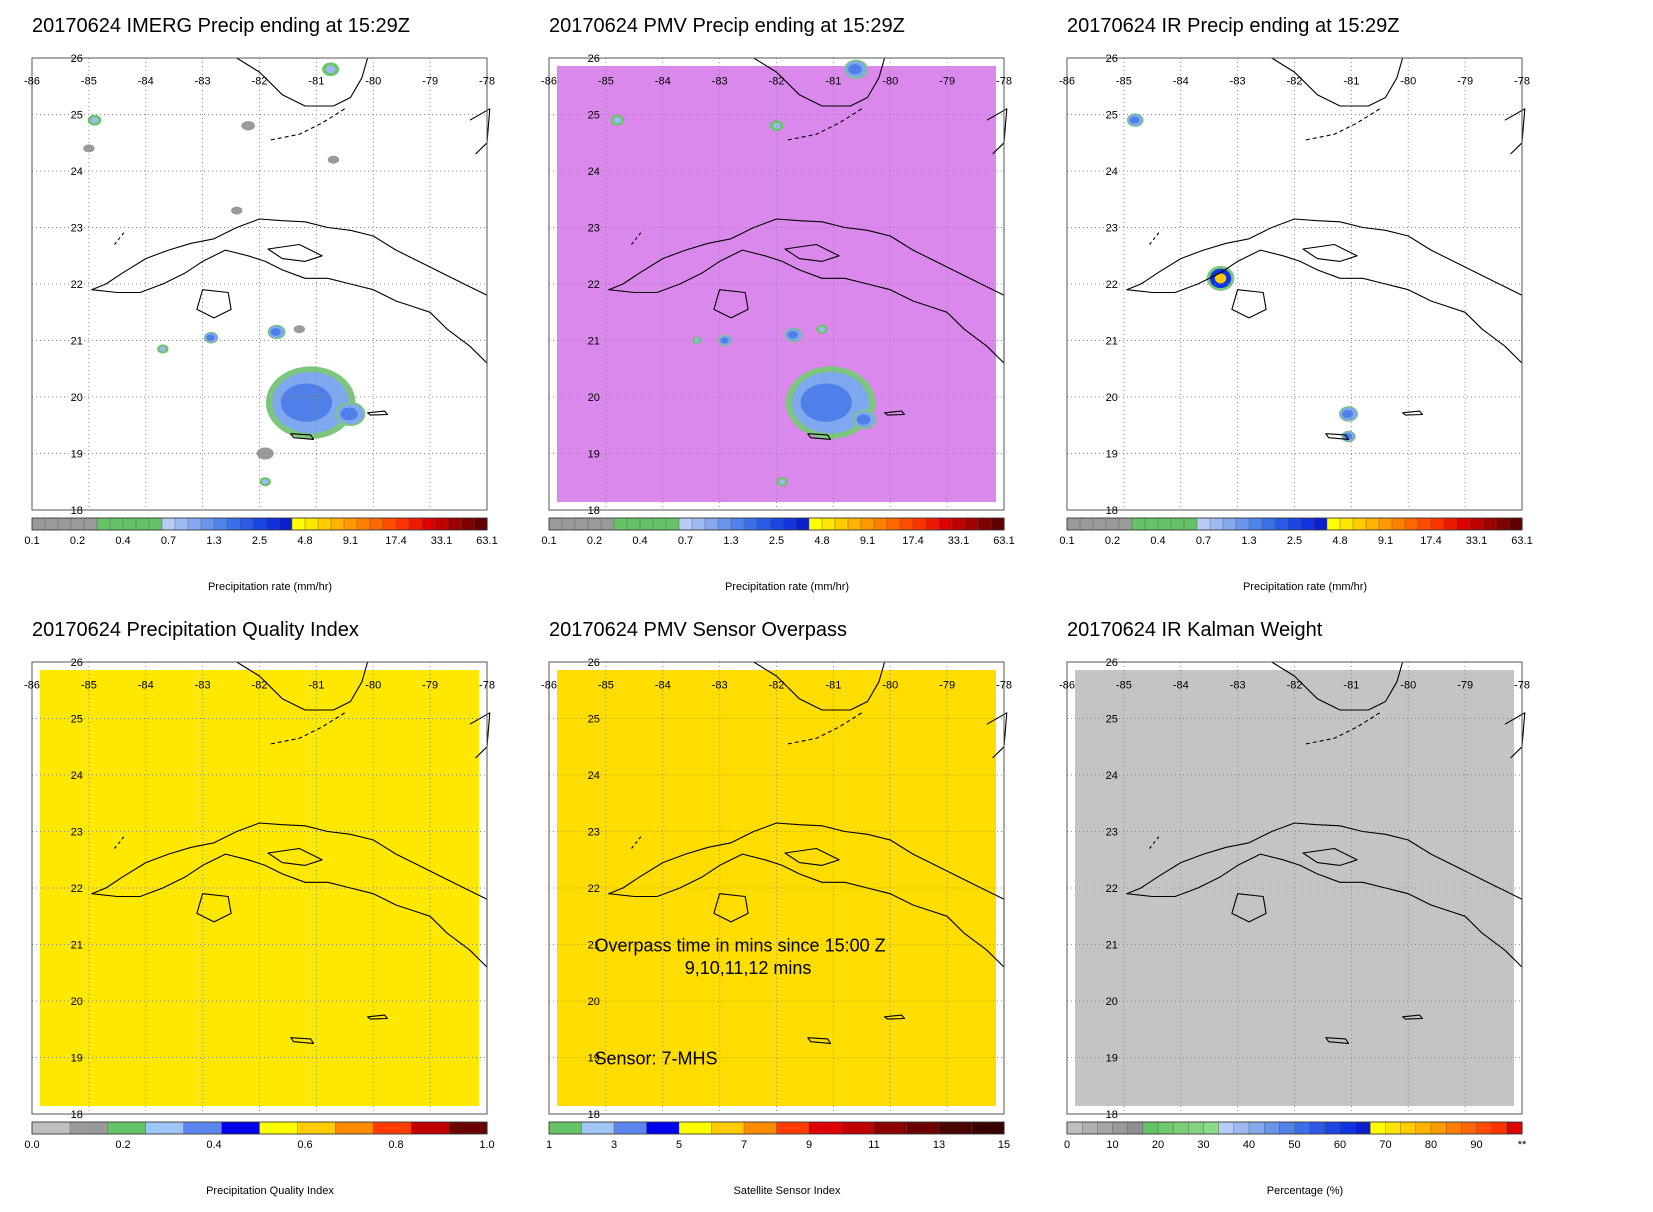 This screenshot has width=1653, height=1212. I want to click on lat-tick-label: 21, so click(1112, 342).